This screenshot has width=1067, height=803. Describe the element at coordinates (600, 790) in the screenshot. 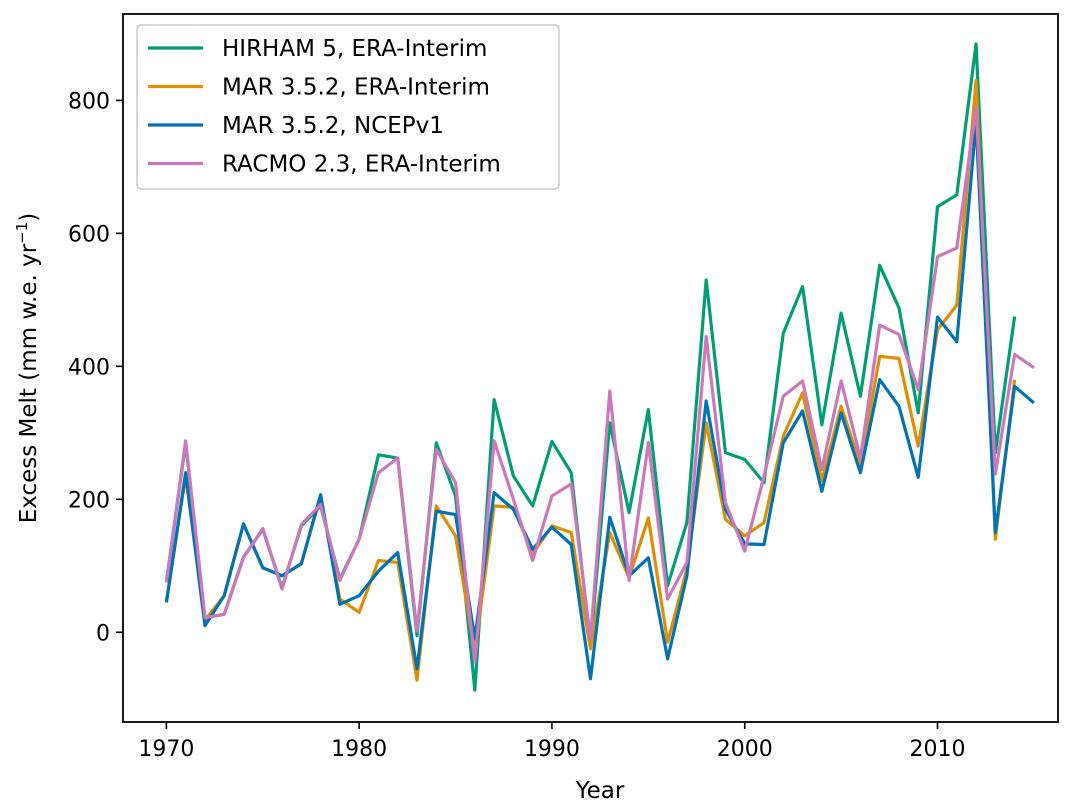

I see `x-axis-label: Year` at that location.